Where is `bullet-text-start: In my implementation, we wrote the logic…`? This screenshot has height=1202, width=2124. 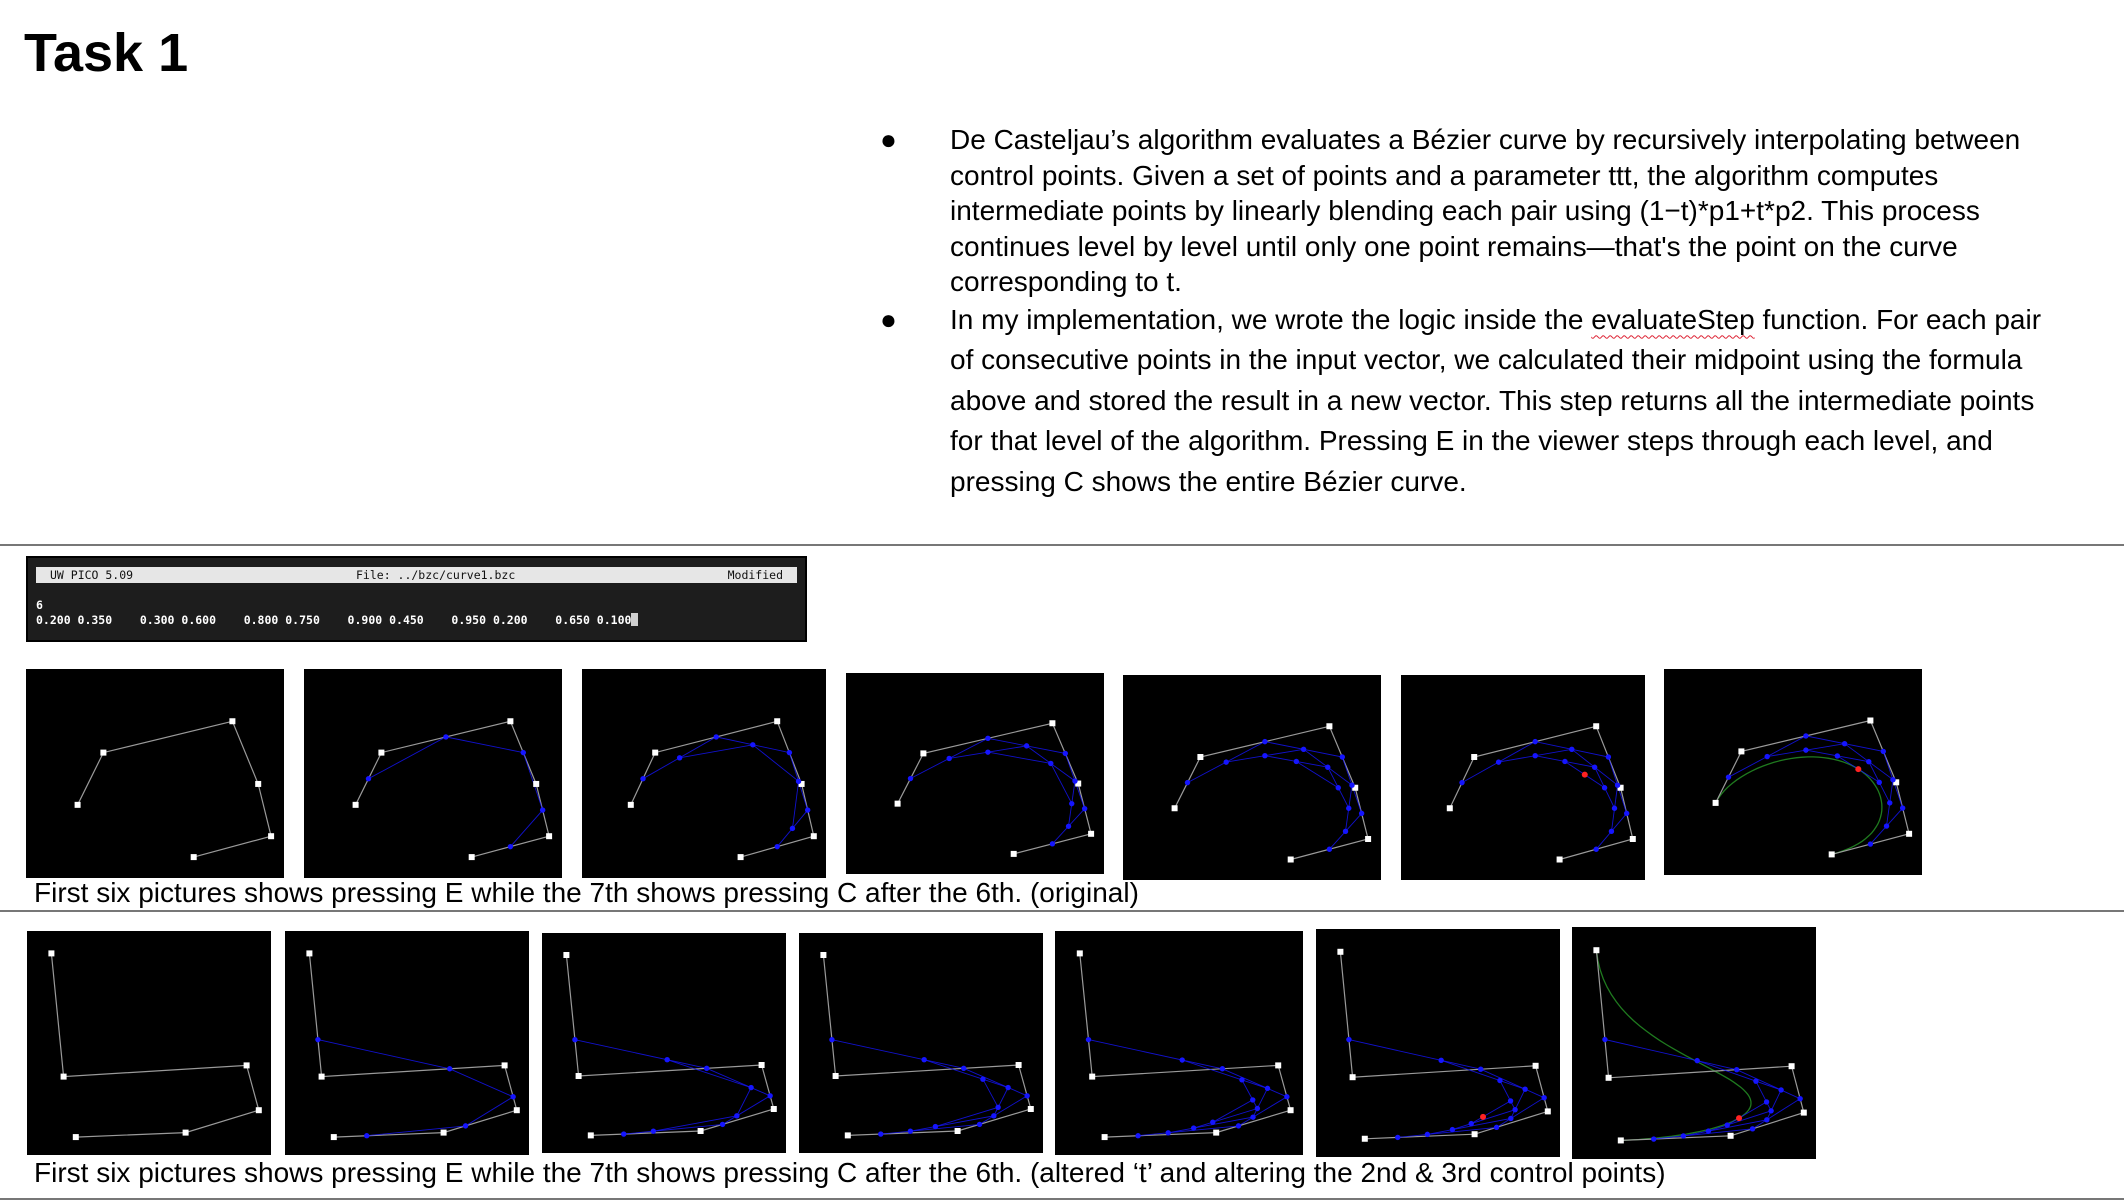
bullet-text-start: In my implementation, we wrote the logic… is located at coordinates (1271, 319).